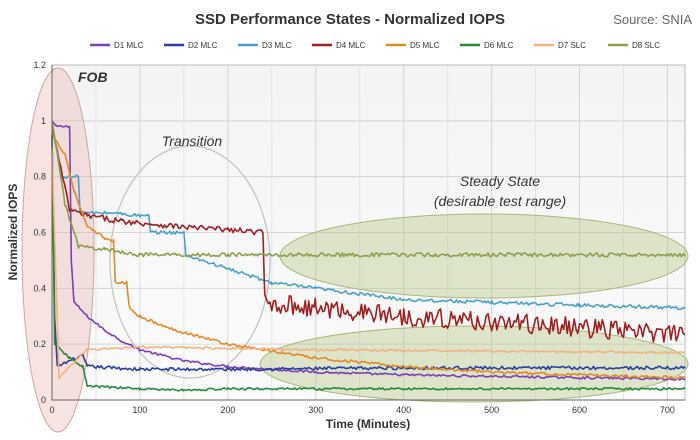 Image resolution: width=700 pixels, height=440 pixels. Describe the element at coordinates (277, 45) in the screenshot. I see `legend-label: D3 MLC` at that location.